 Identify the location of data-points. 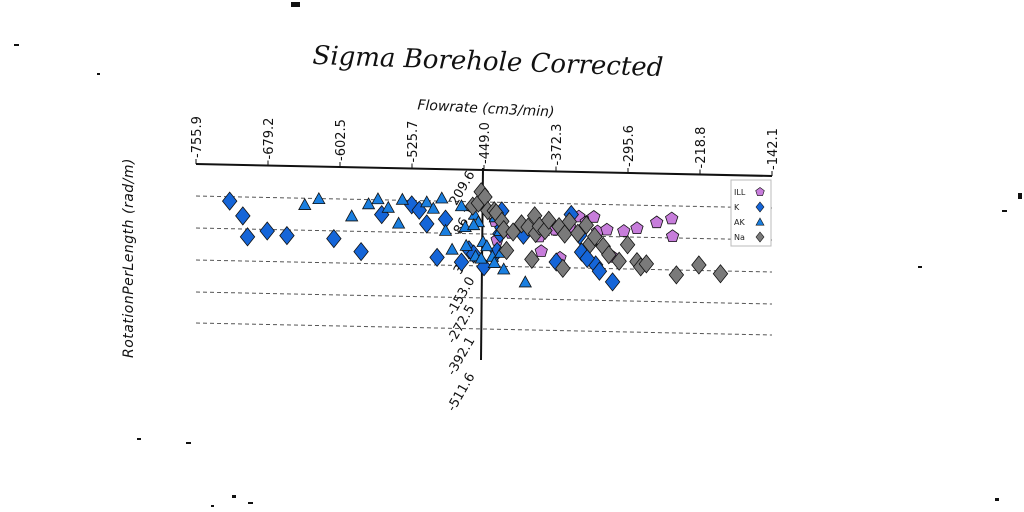
(475, 237).